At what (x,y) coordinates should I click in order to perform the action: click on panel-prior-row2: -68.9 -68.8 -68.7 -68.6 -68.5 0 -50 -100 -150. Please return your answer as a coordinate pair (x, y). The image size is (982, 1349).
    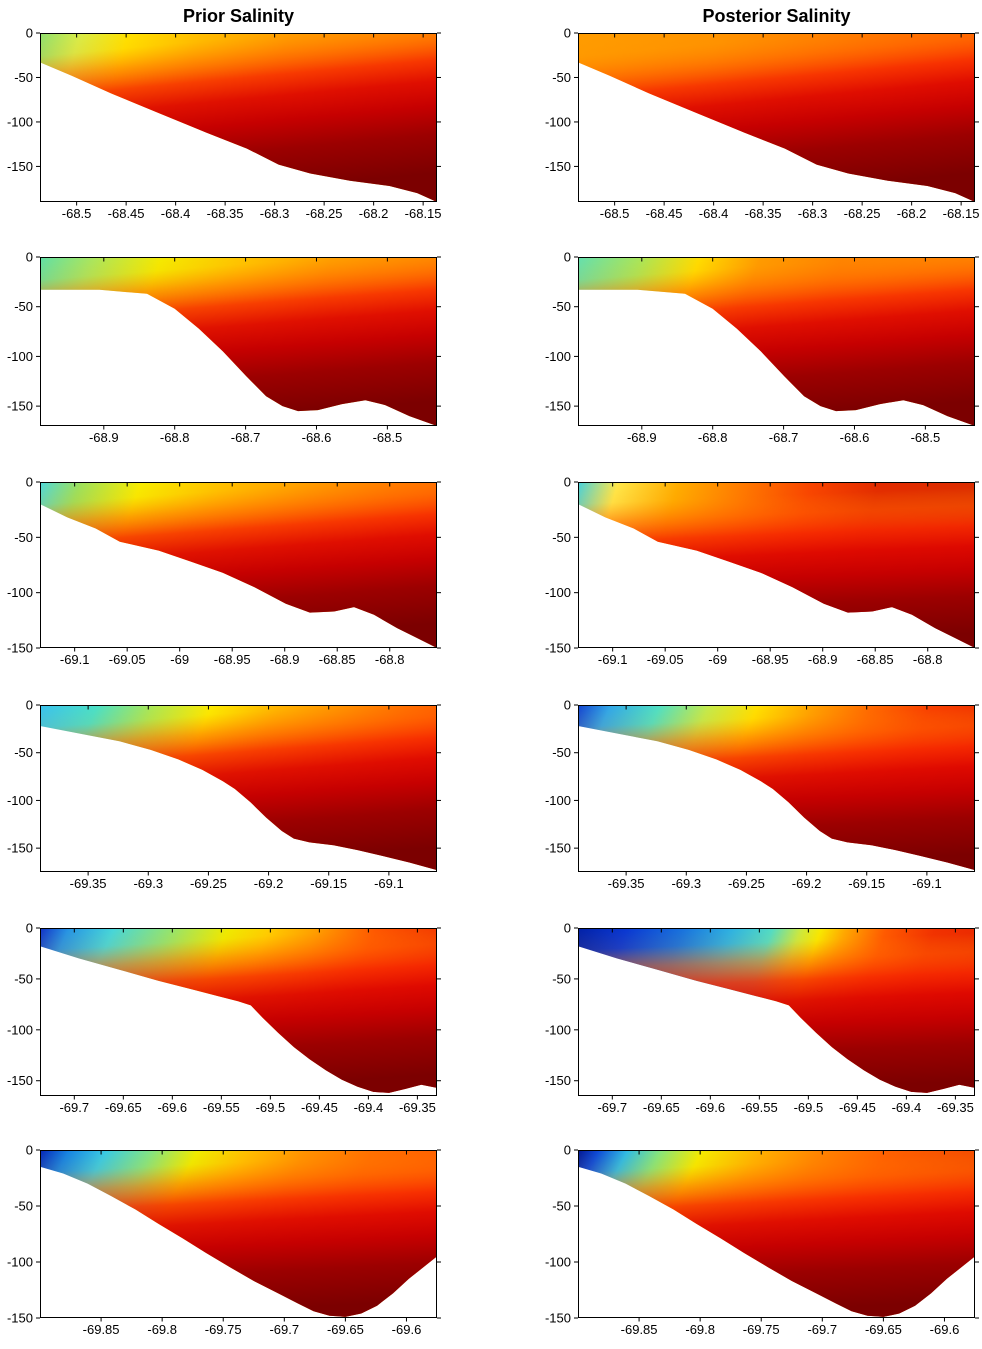
    Looking at the image, I should click on (224, 347).